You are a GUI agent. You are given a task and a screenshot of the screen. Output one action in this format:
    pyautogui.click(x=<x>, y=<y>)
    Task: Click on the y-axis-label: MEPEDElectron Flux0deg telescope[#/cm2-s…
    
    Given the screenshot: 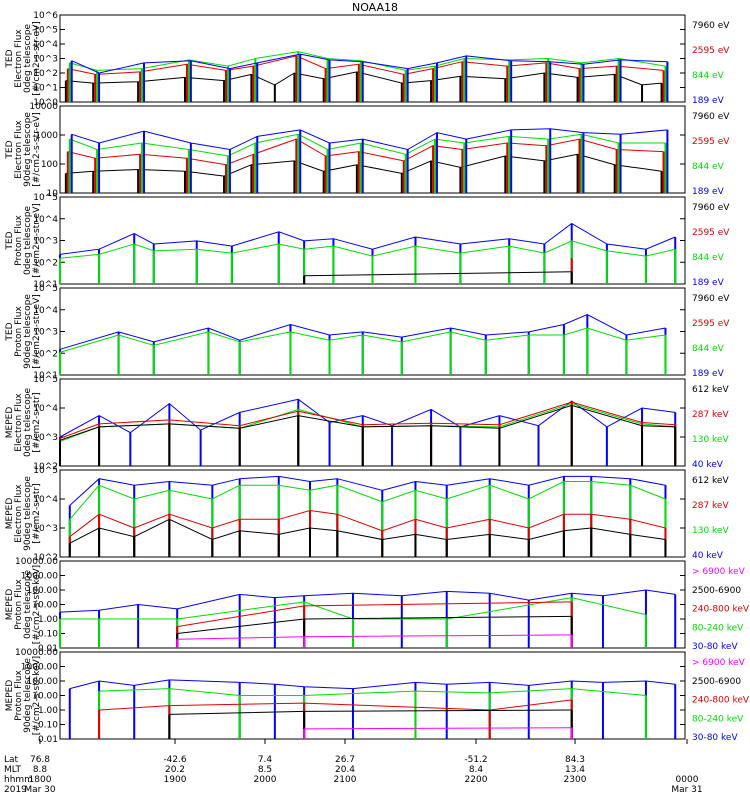 What is the action you would take?
    pyautogui.click(x=23, y=423)
    